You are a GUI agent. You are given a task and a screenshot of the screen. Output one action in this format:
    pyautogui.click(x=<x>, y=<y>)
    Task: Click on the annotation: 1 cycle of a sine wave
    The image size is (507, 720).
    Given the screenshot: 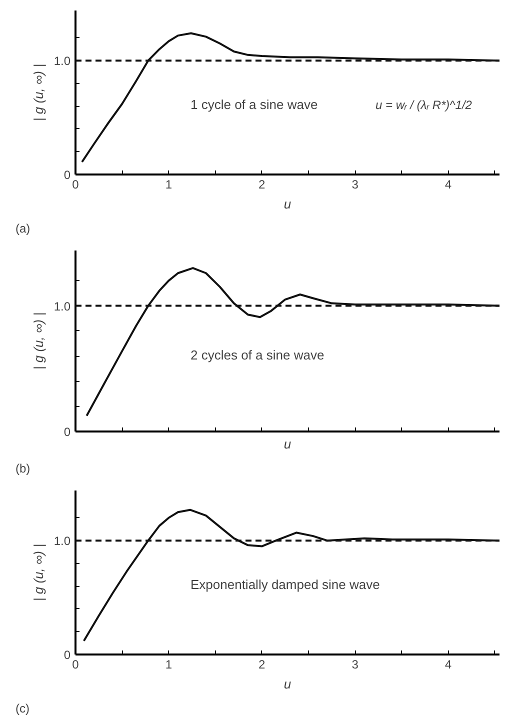 What is the action you would take?
    pyautogui.click(x=254, y=104)
    